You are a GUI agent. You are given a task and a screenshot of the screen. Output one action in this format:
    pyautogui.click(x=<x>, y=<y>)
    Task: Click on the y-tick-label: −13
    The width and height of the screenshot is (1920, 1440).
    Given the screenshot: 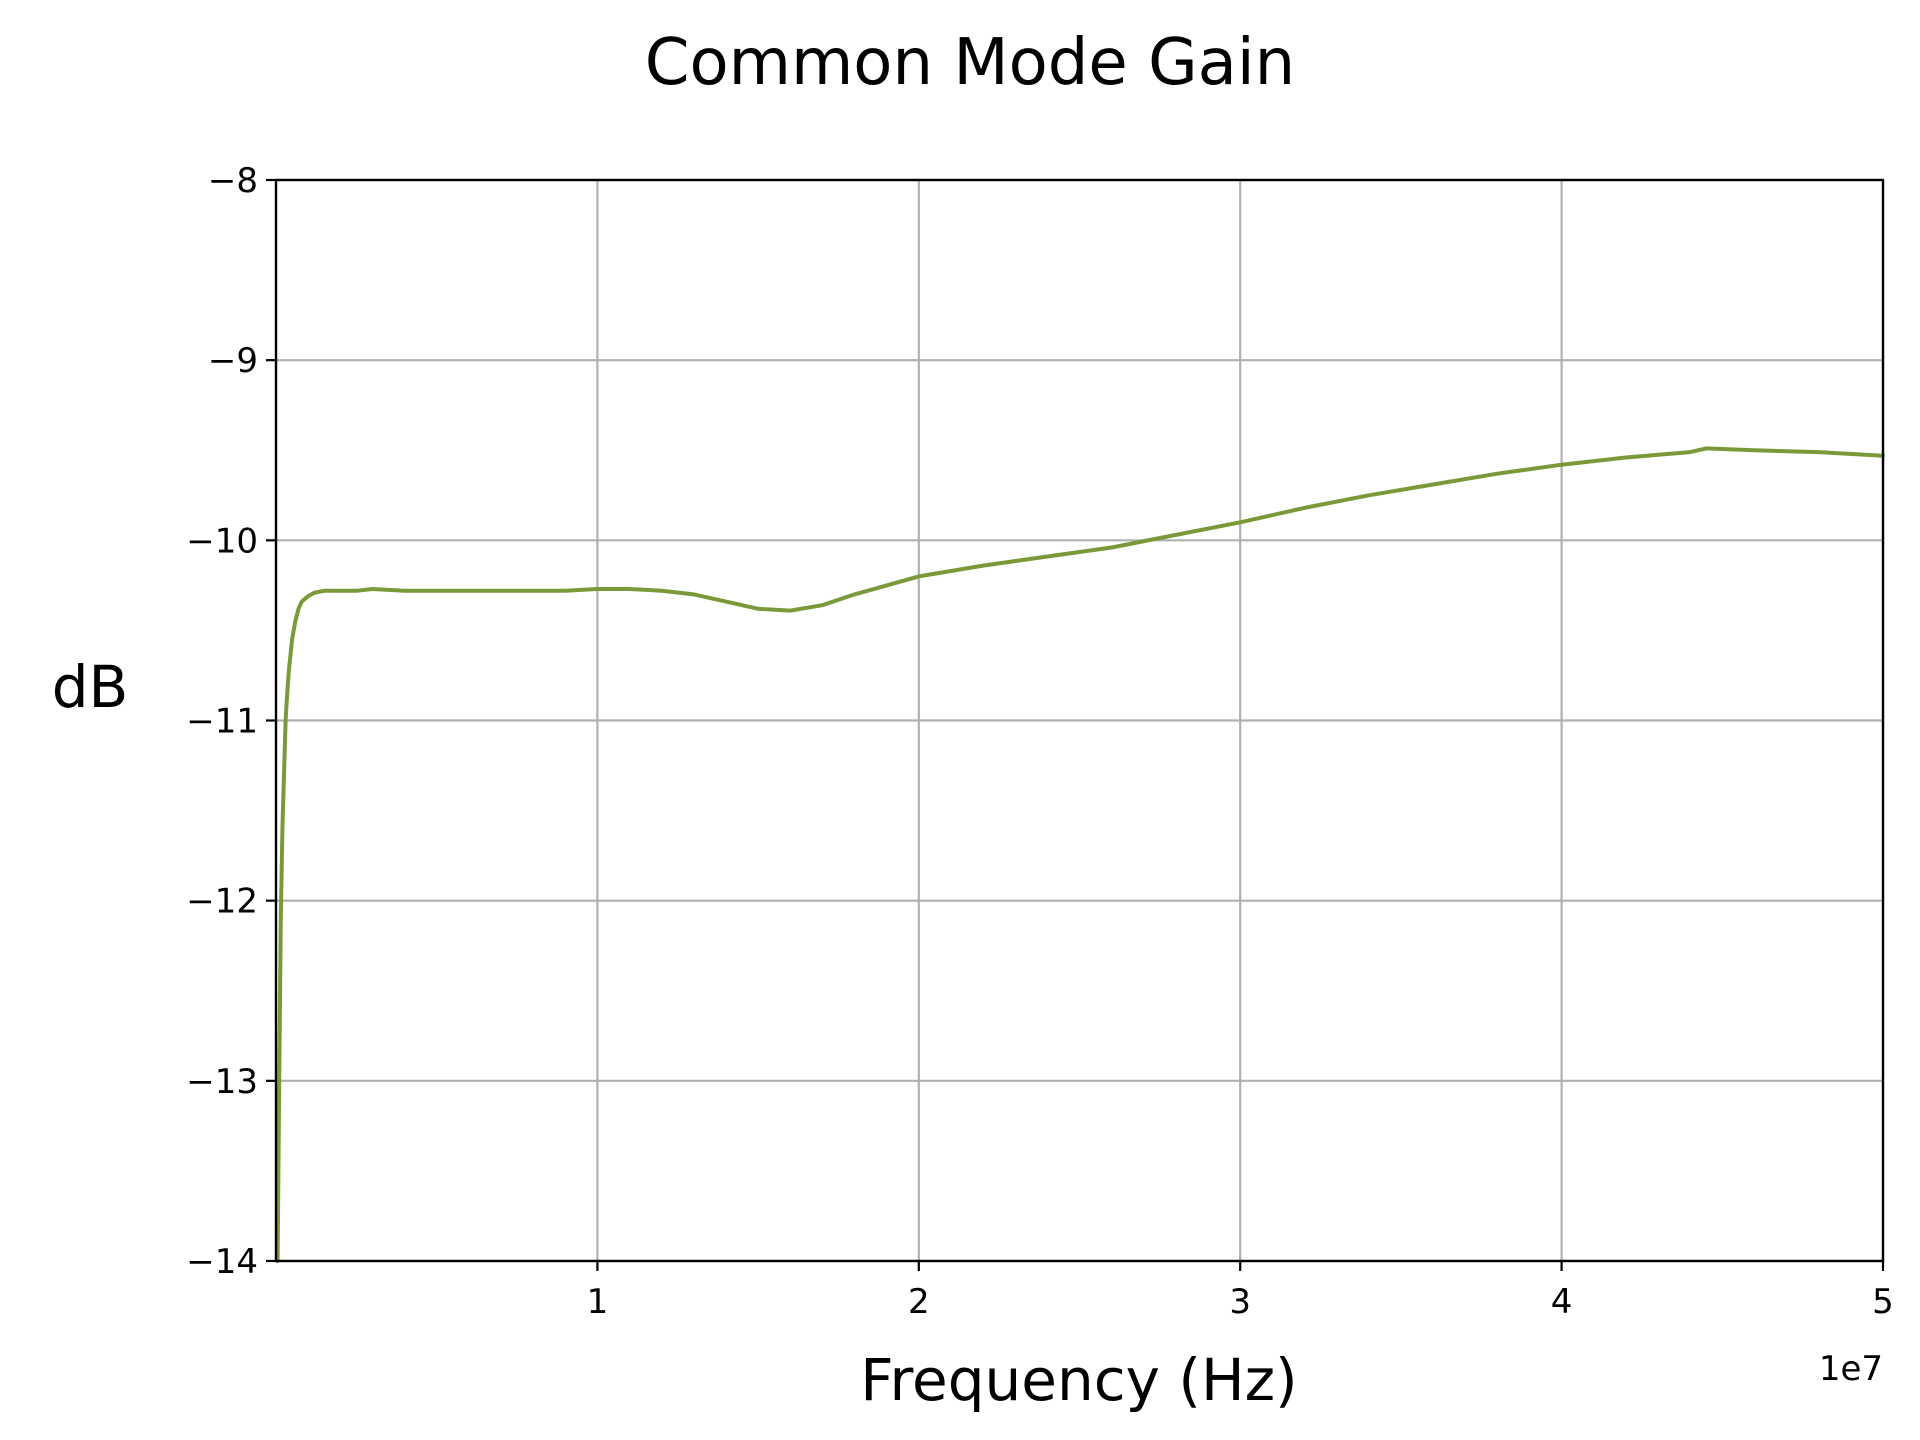 What is the action you would take?
    pyautogui.click(x=222, y=1082)
    